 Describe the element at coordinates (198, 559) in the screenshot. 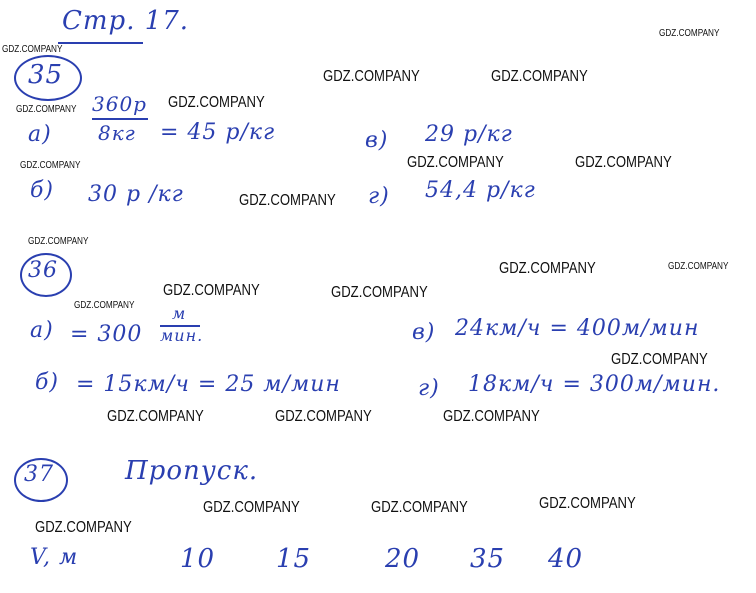

I see `value: 10` at that location.